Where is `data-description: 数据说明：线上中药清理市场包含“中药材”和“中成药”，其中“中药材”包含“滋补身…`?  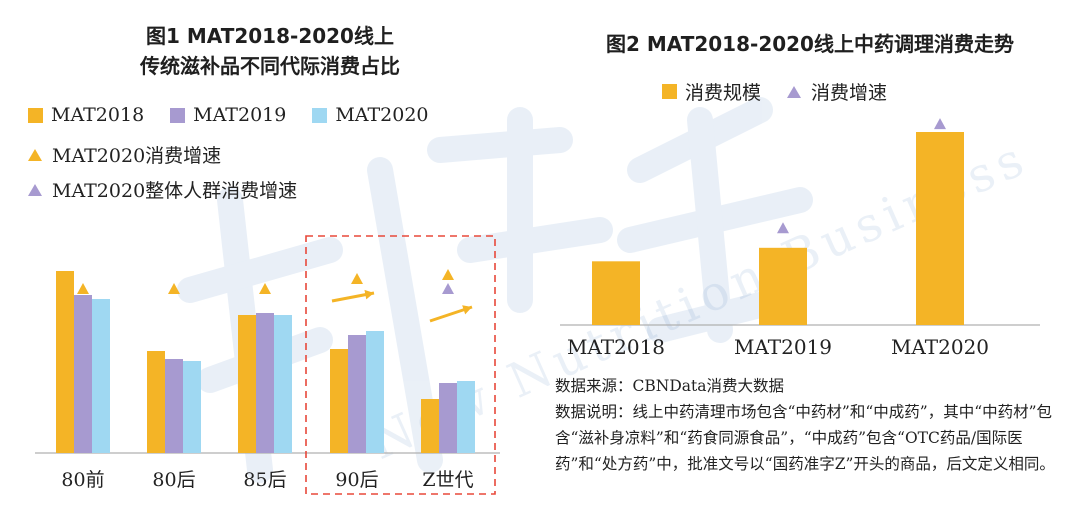
data-description: 数据说明：线上中药清理市场包含“中药材”和“中成药”，其中“中药材”包含“滋补身… is located at coordinates (805, 438).